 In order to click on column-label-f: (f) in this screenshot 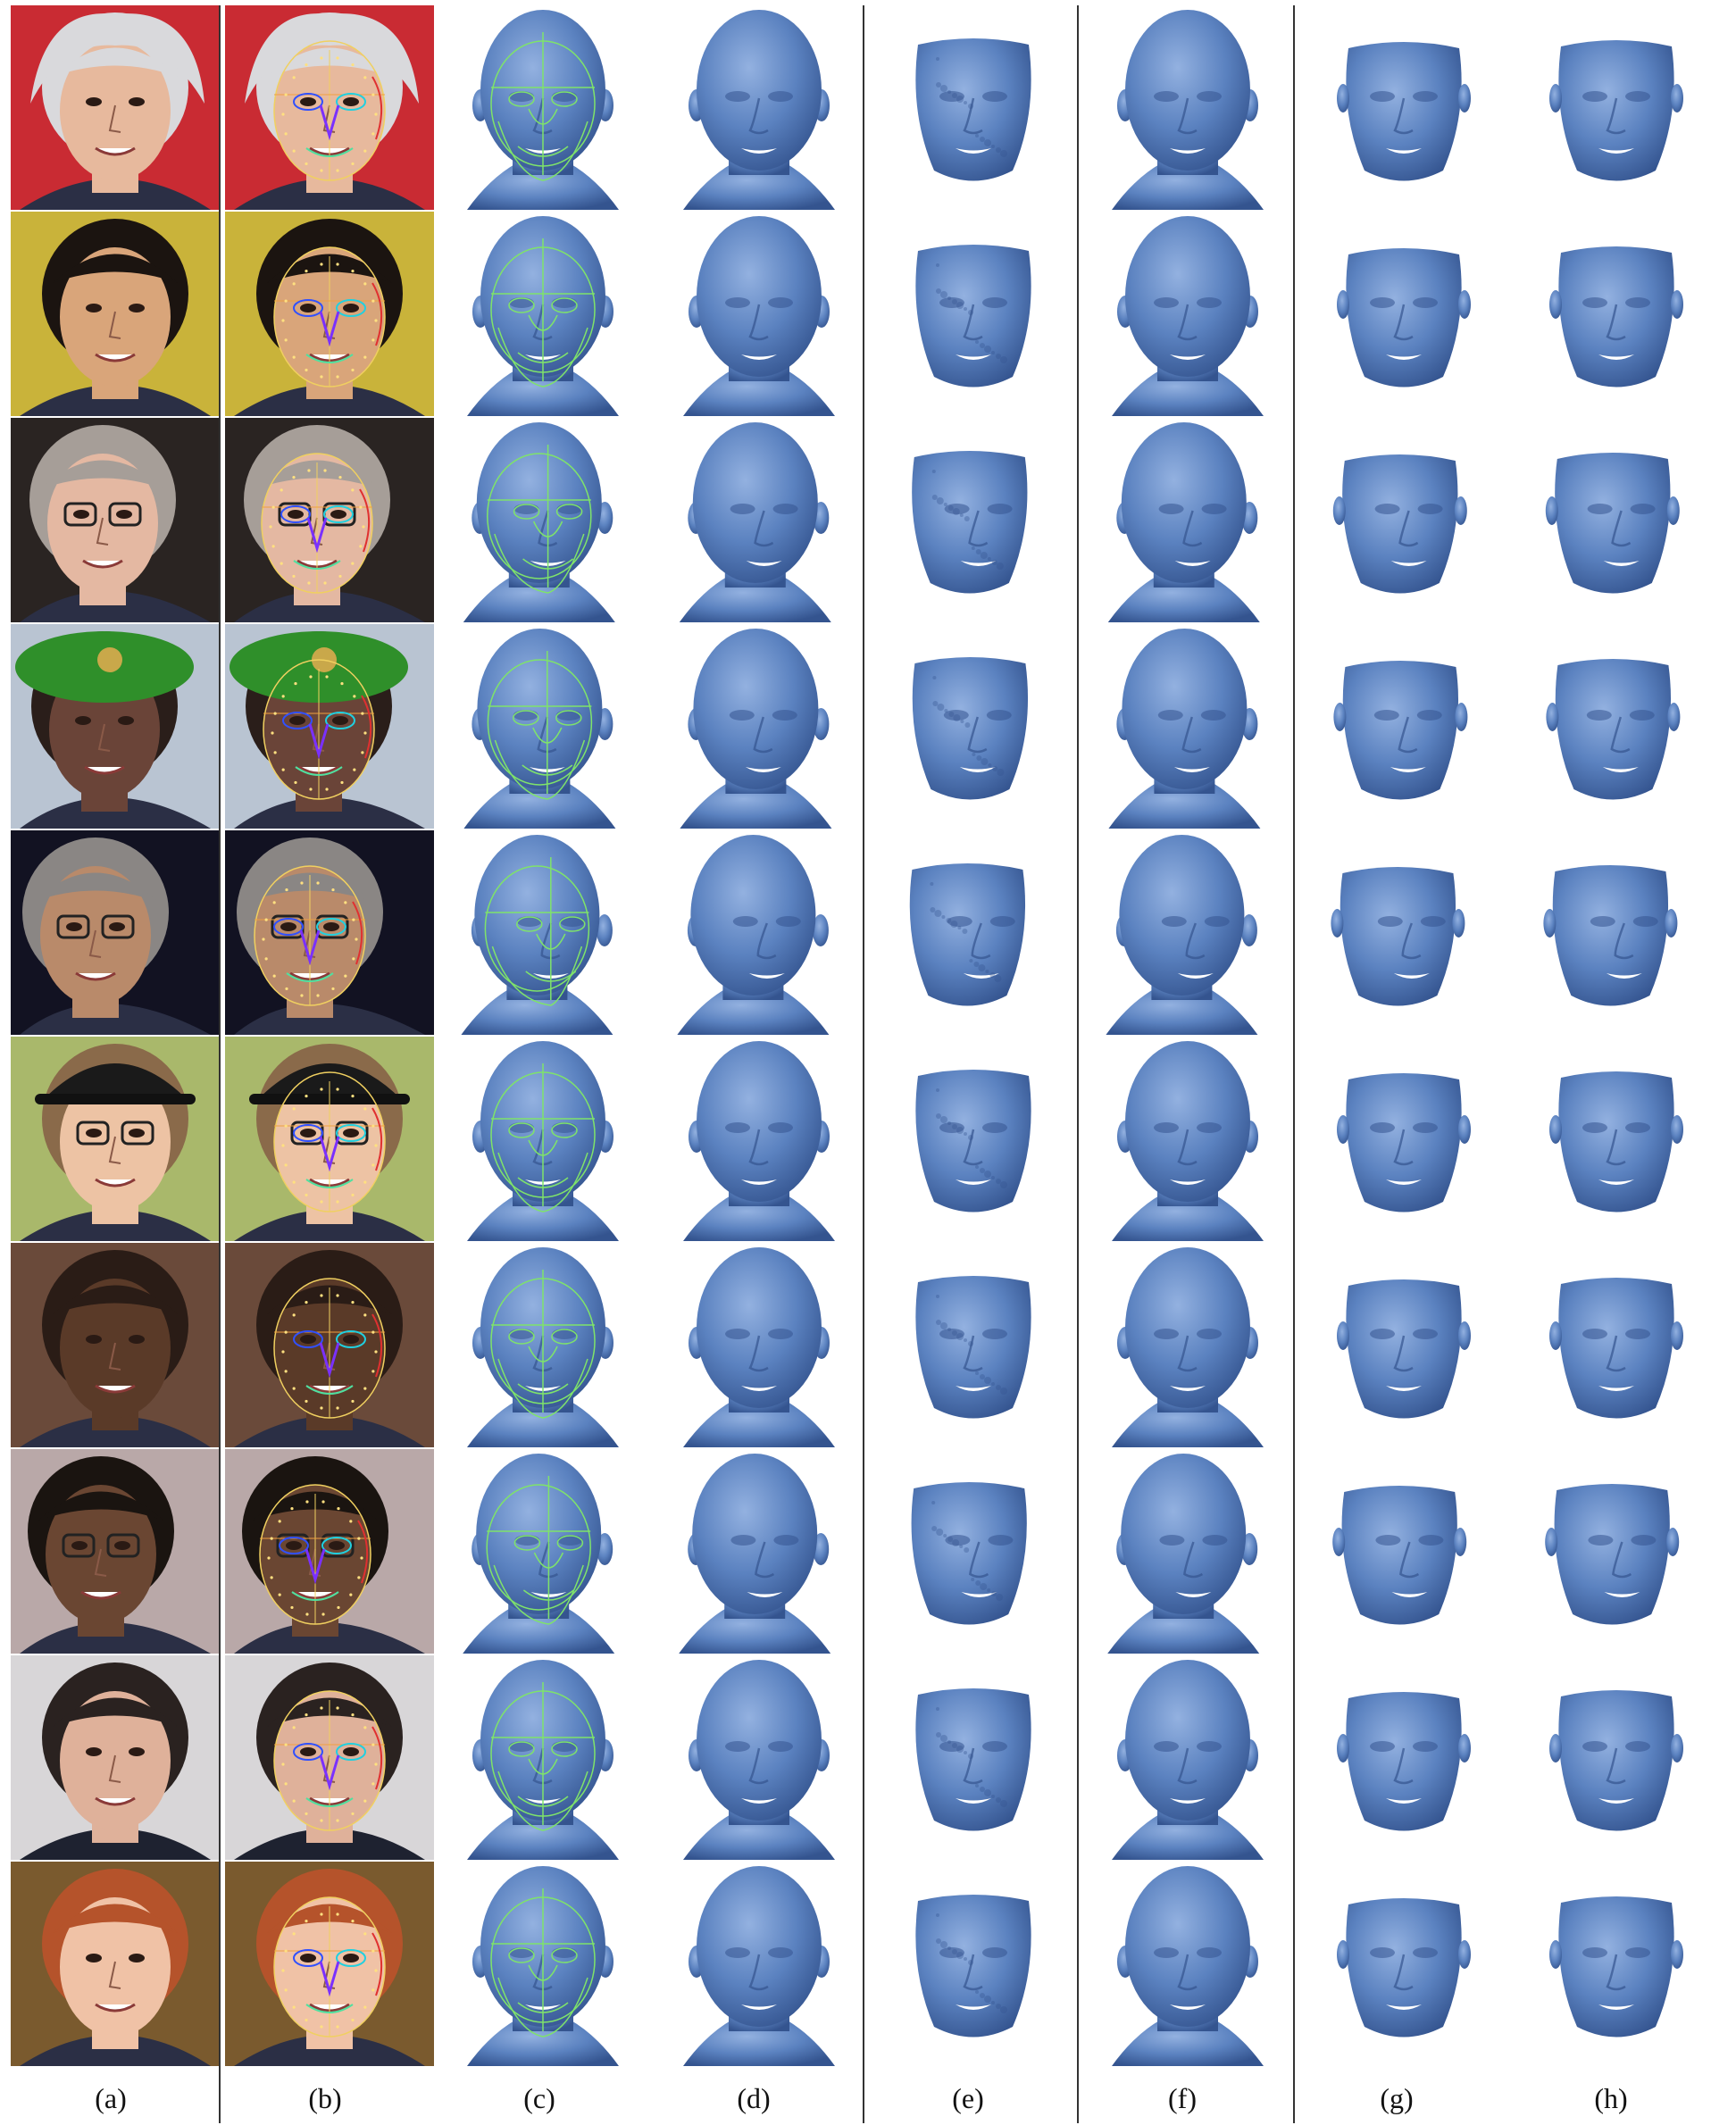, I will do `click(1182, 2098)`.